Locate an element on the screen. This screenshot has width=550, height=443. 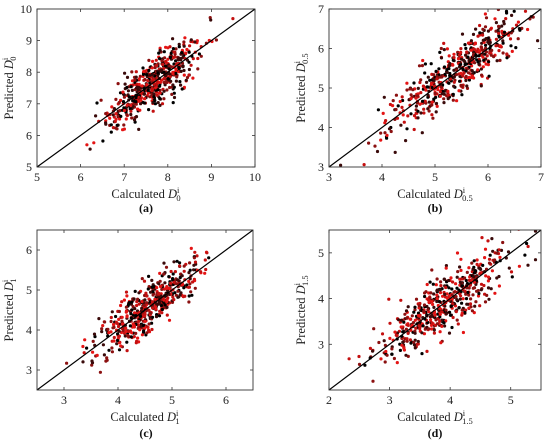
y-tick-label: 6 is located at coordinates (29, 135).